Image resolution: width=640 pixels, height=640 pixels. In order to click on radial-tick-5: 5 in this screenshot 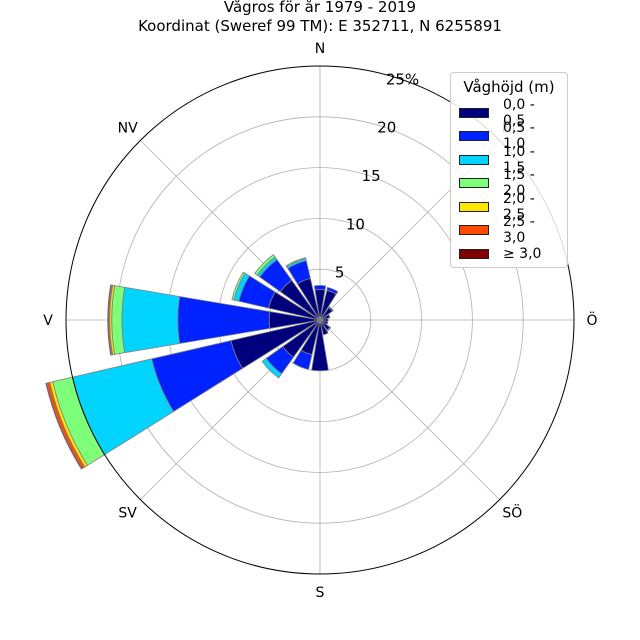, I will do `click(340, 273)`.